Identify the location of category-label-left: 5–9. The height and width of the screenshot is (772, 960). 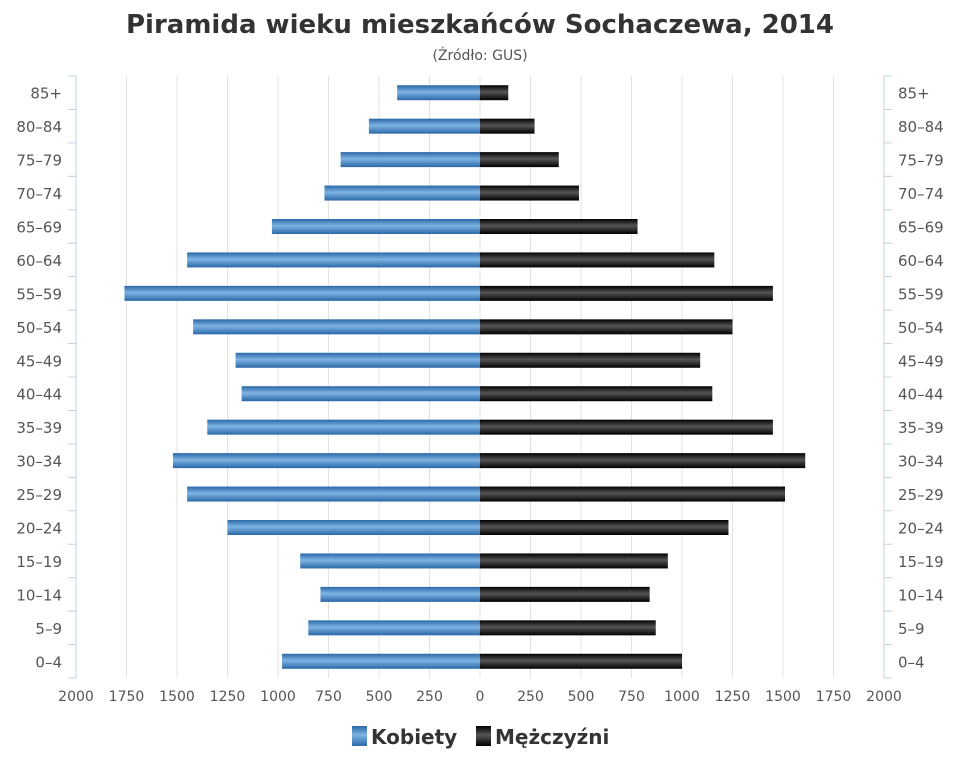
(48, 629).